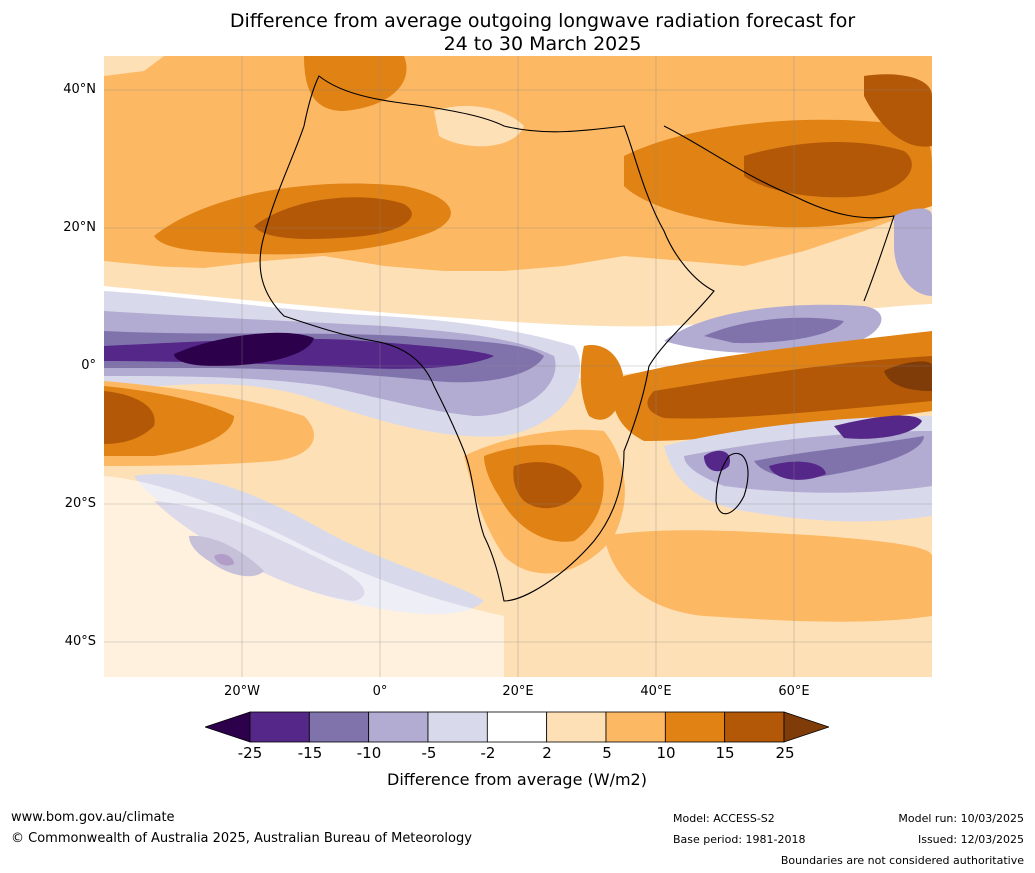  Describe the element at coordinates (878, 427) in the screenshot. I see `indian-ocean-south-purple-deep` at that location.